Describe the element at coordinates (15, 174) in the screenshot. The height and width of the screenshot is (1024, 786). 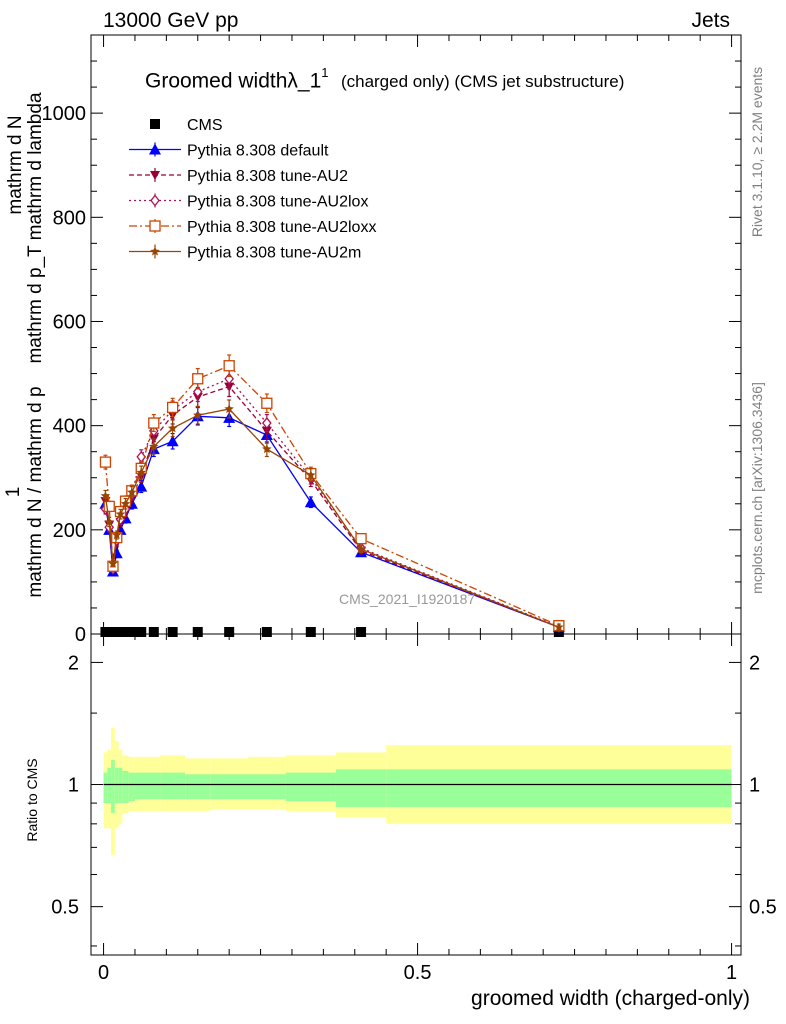
I see `ylabel-num-a: mathrm d` at that location.